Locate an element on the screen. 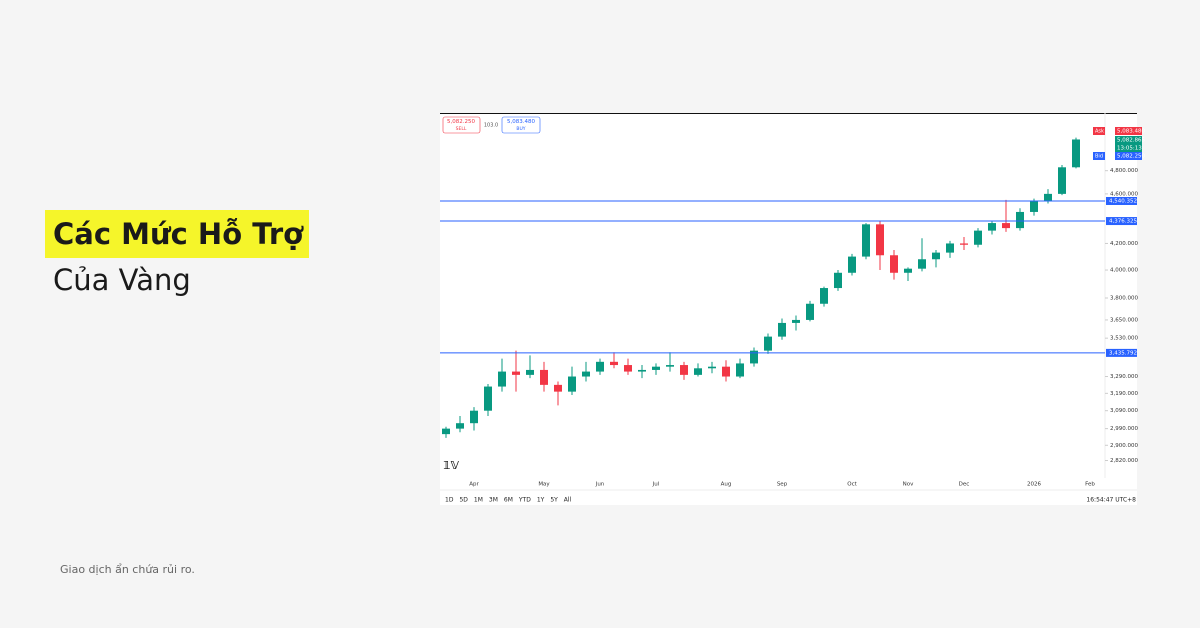 The height and width of the screenshot is (628, 1200). x-tick-label: Aug is located at coordinates (726, 485).